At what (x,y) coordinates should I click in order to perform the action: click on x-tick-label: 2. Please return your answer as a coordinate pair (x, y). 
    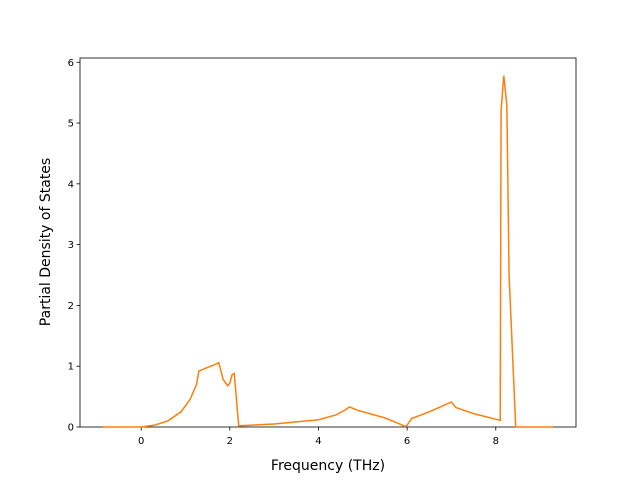
    Looking at the image, I should click on (230, 441).